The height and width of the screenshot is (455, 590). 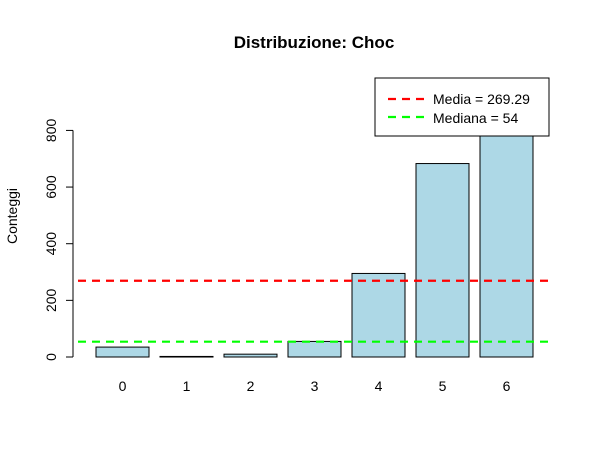 I want to click on y-tick-label: 200, so click(x=51, y=300).